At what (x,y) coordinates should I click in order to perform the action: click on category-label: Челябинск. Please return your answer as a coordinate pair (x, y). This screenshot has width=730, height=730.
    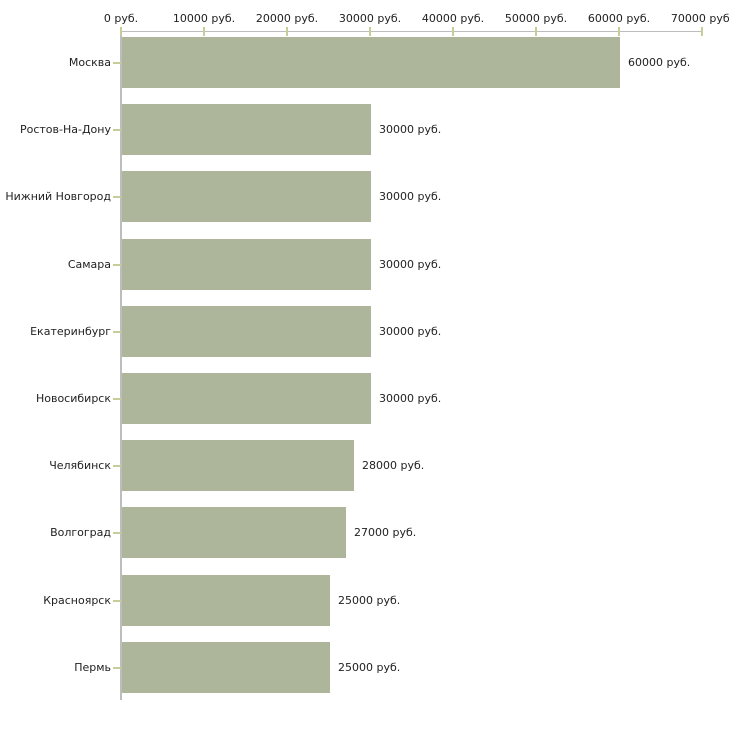
    Looking at the image, I should click on (80, 465).